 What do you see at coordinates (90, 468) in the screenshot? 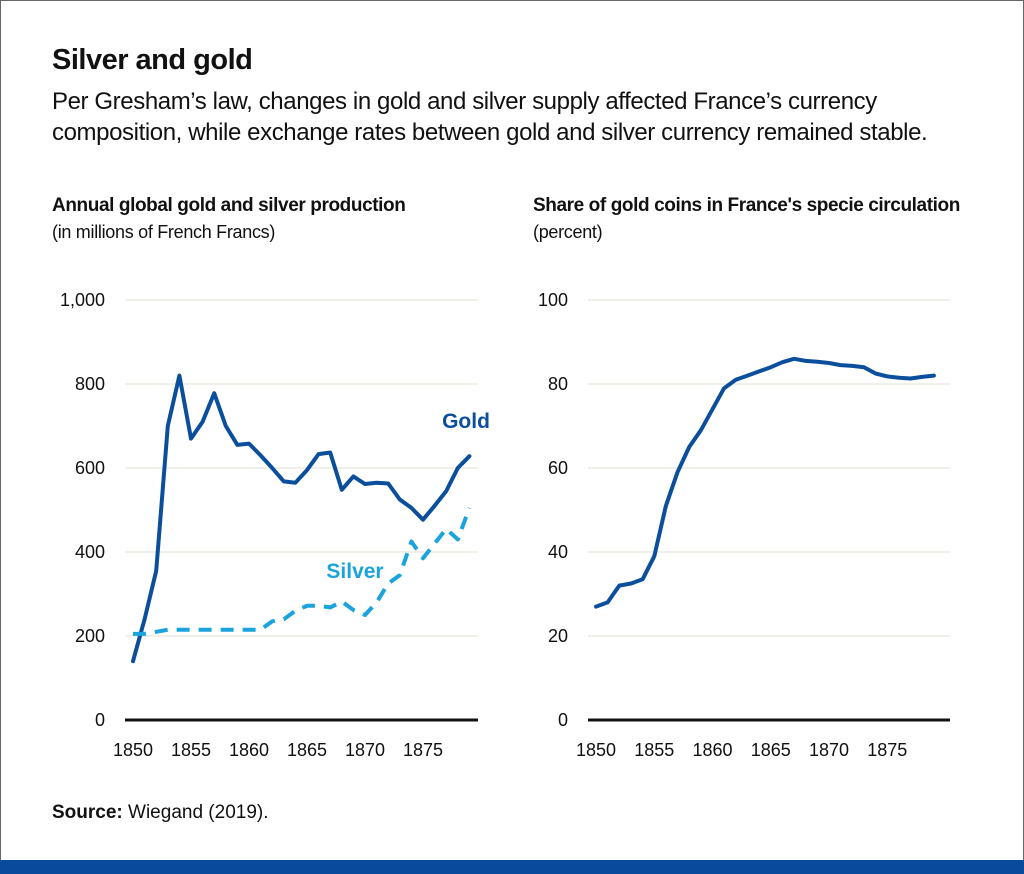
I see `y-tick-label: 600` at bounding box center [90, 468].